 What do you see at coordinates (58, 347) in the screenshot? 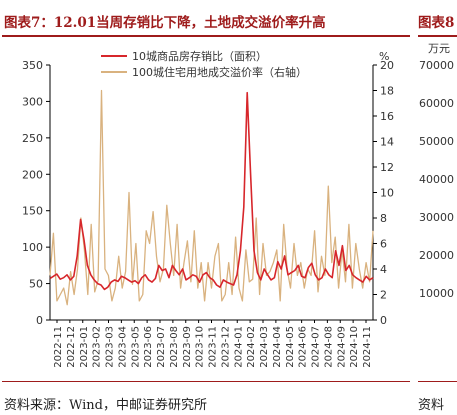
I see `x-tick-label: 2022-11` at bounding box center [58, 347].